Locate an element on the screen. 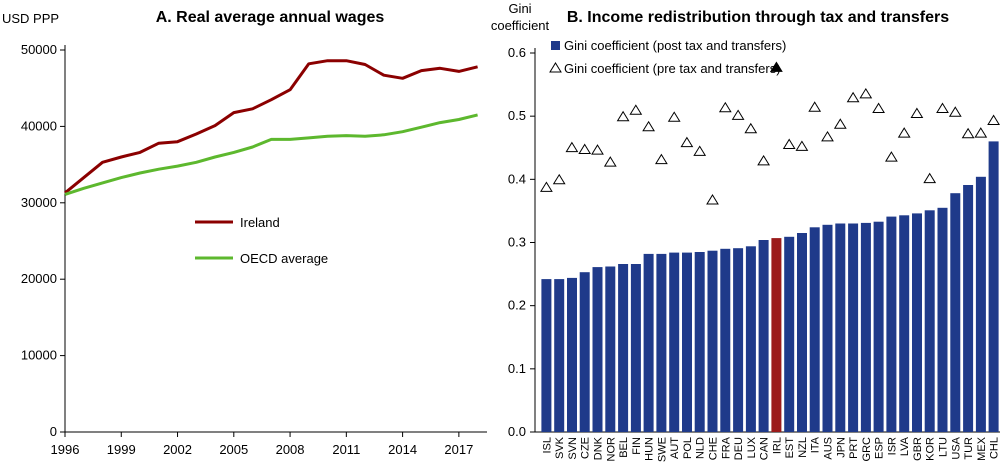 The image size is (1000, 462). bar-ltu is located at coordinates (942, 319).